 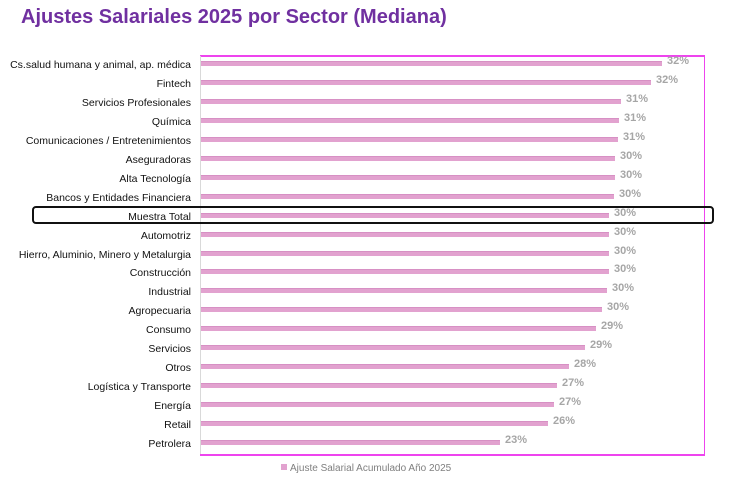 What do you see at coordinates (177, 425) in the screenshot?
I see `category-label: Retail` at bounding box center [177, 425].